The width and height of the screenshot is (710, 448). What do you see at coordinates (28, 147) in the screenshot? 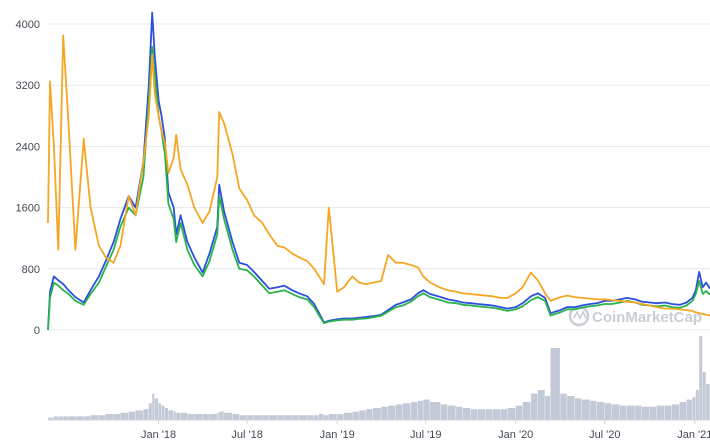
I see `y-tick-label: 2400` at bounding box center [28, 147].